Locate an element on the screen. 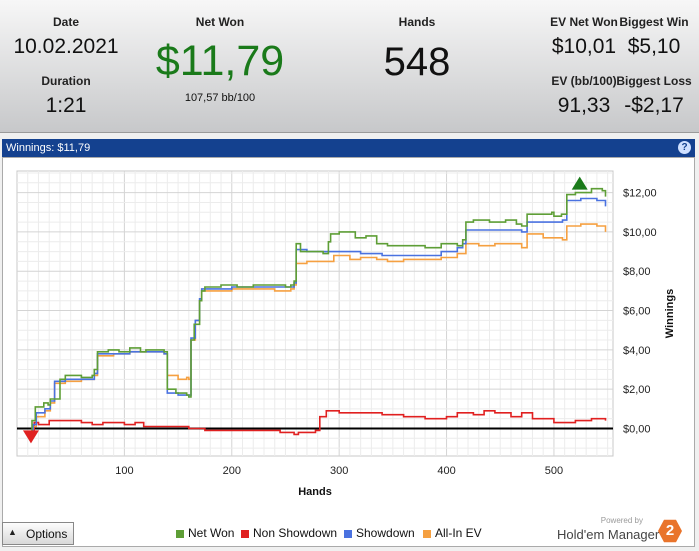 The height and width of the screenshot is (551, 699). legend-item-non-showdown: Non Showdown is located at coordinates (289, 533).